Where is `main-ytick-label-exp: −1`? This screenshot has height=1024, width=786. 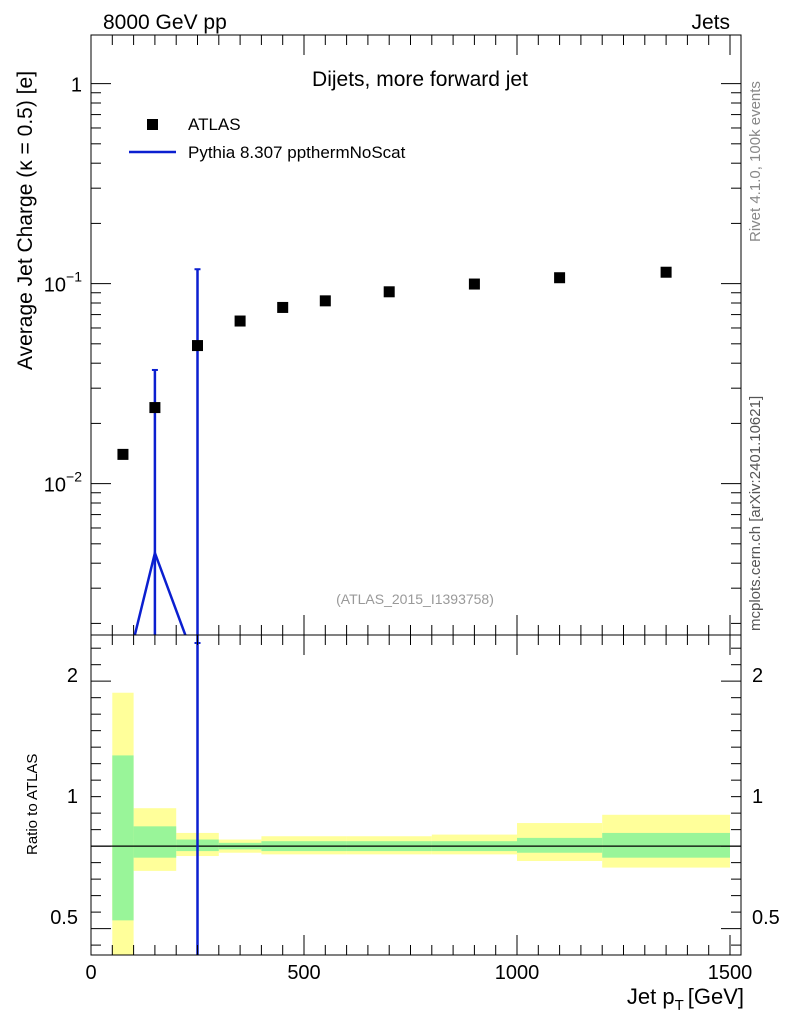 main-ytick-label-exp: −1 is located at coordinates (74, 277).